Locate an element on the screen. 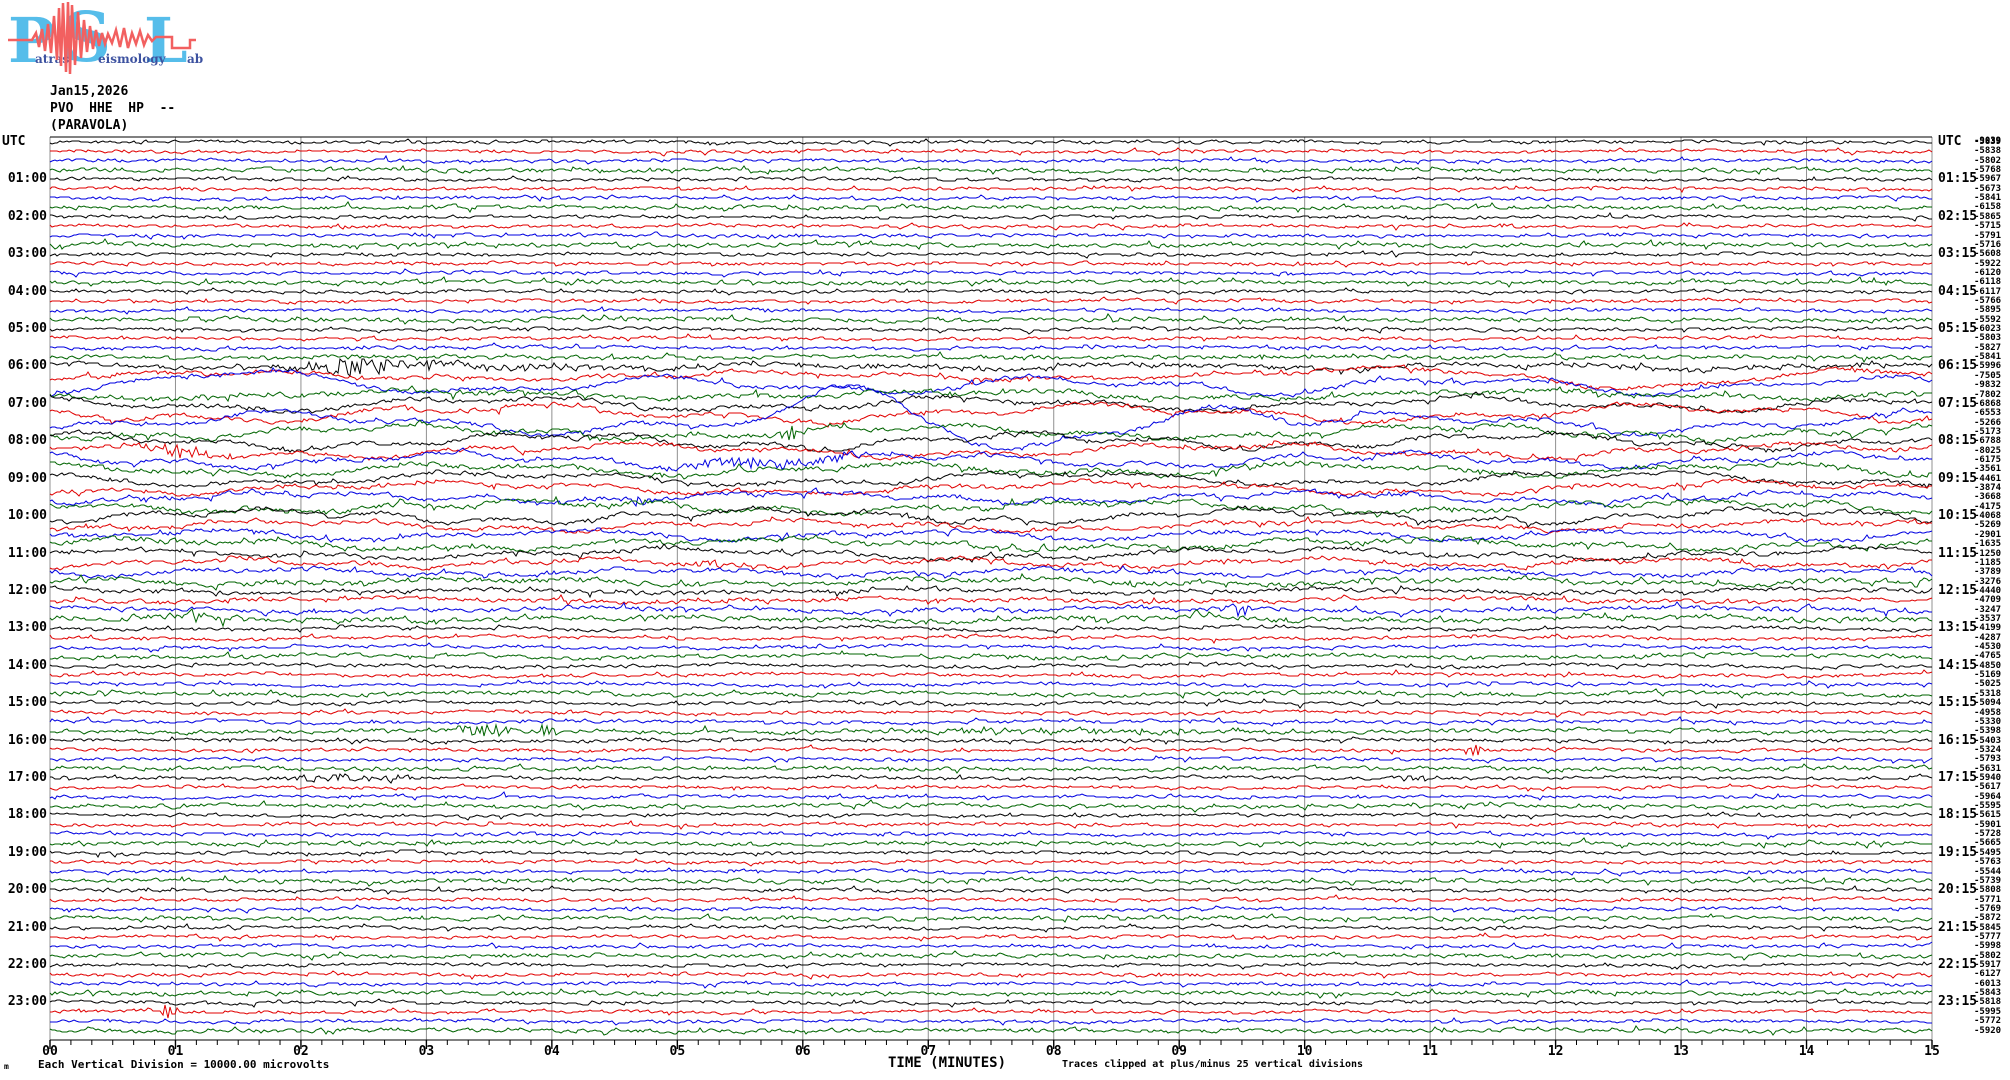 The width and height of the screenshot is (2010, 1080). hour-label-left: 17:00 is located at coordinates (27, 777).